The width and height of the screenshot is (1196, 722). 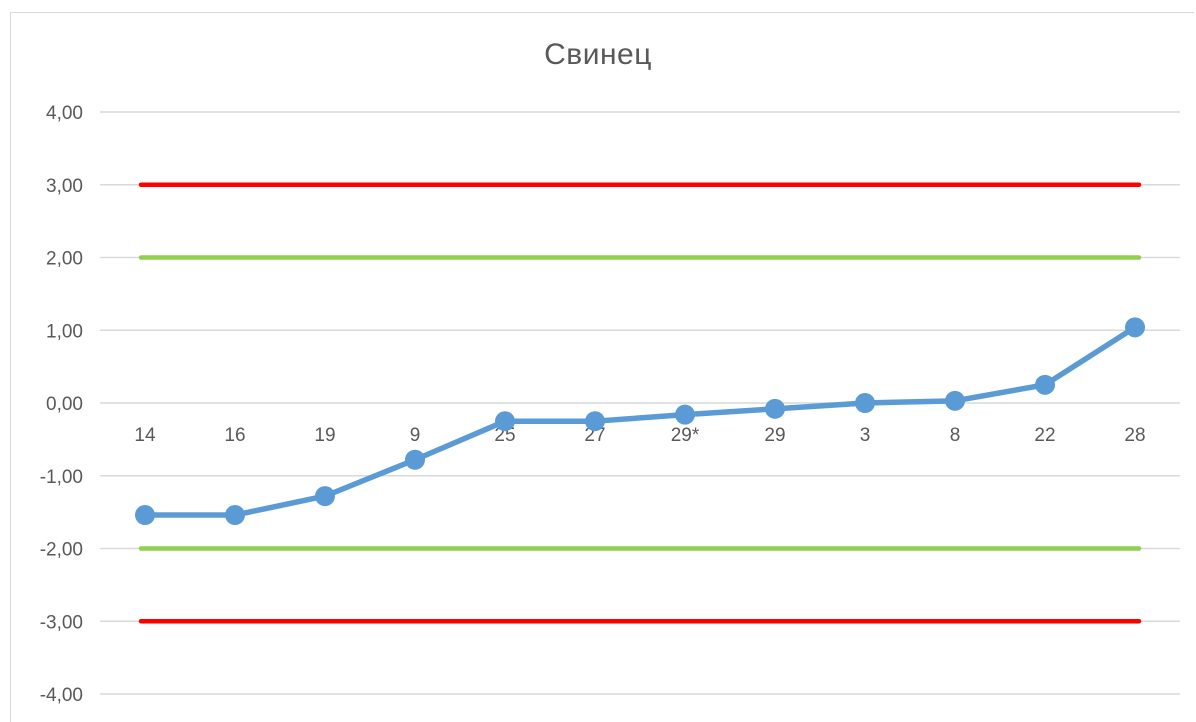 I want to click on x-tick-label: 19, so click(x=324, y=435).